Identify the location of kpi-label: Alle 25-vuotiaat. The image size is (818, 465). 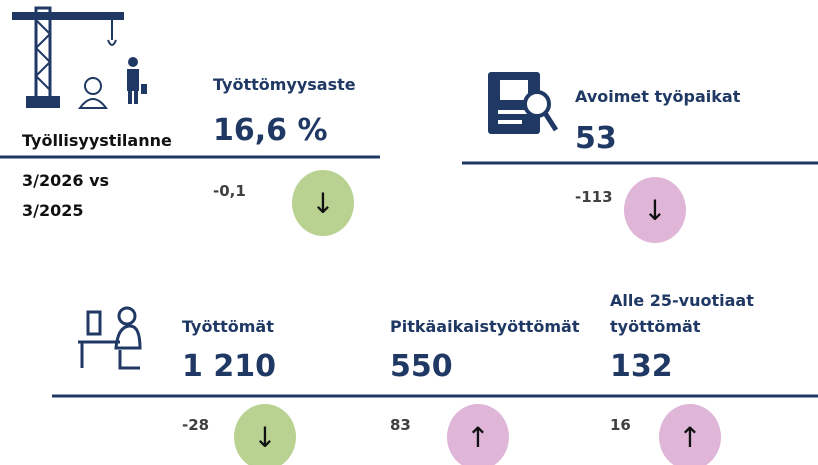
(682, 300).